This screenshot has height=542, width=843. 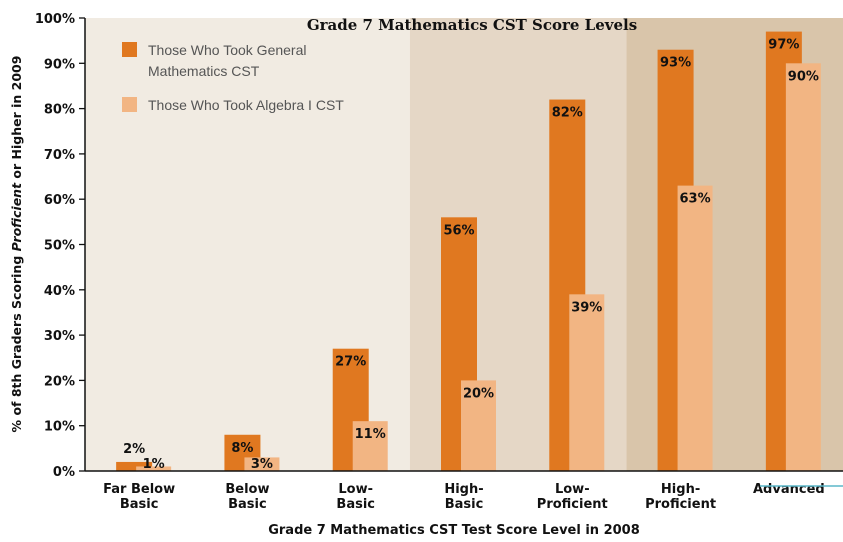 I want to click on data-label-general-math: 56%, so click(x=458, y=230).